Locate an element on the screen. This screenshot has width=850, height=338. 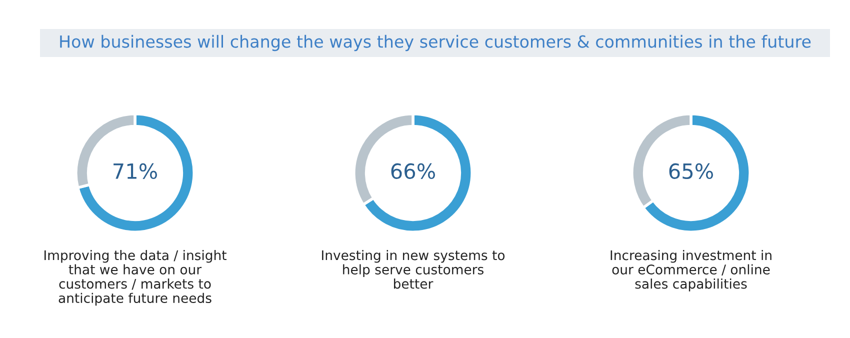
donut-slice is located at coordinates (136, 173).